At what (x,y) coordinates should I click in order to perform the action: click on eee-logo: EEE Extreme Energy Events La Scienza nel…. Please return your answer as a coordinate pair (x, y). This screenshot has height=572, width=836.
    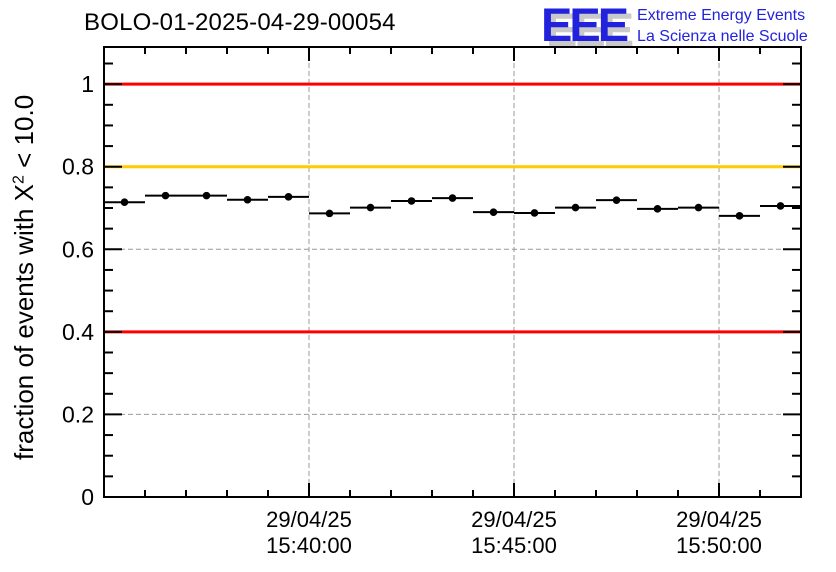
    Looking at the image, I should click on (674, 25).